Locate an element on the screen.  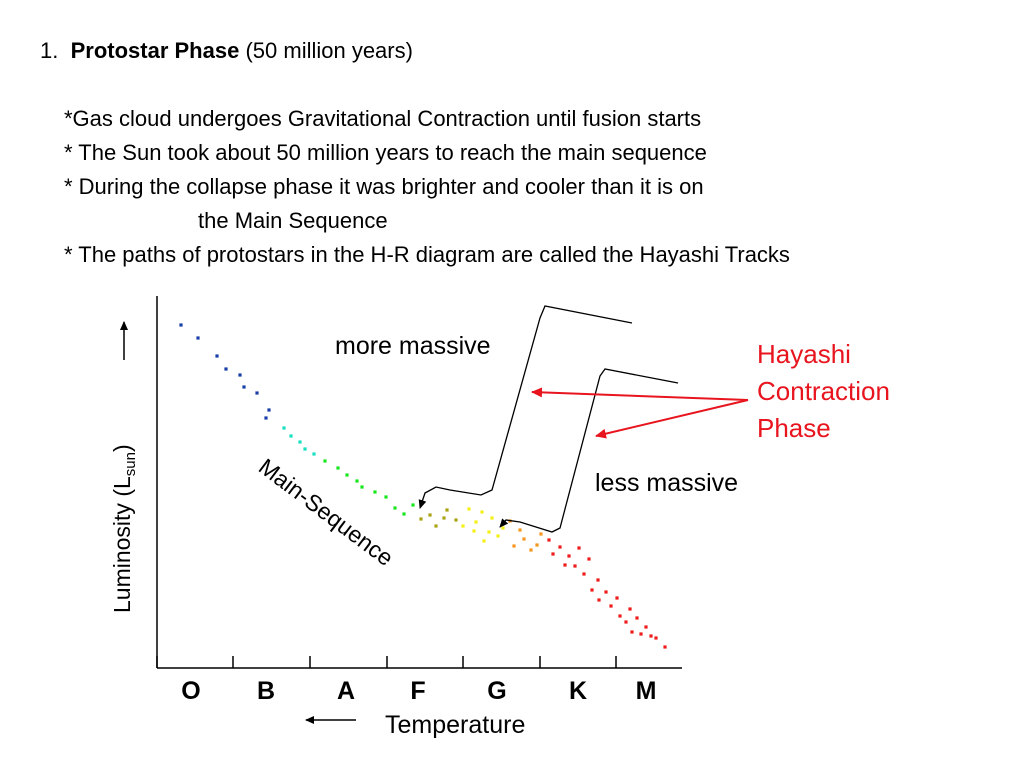
y-axis-label: Luminosity (Lsun) is located at coordinates (124, 528).